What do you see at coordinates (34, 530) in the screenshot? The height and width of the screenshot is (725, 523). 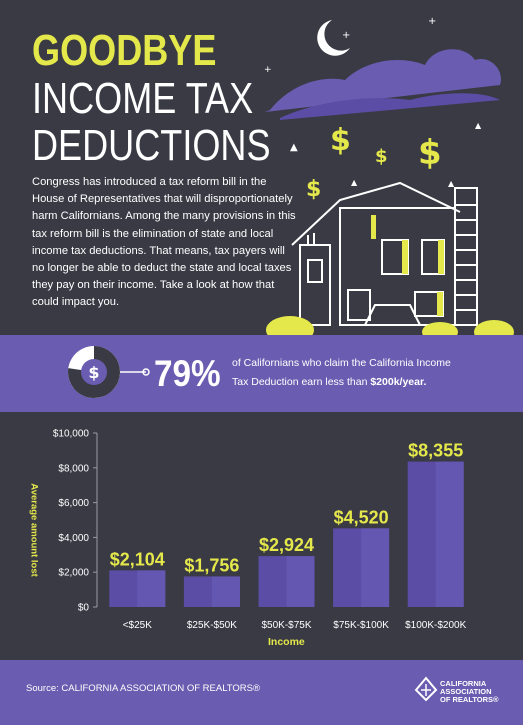 I see `y-axis-label: Average amount lost` at bounding box center [34, 530].